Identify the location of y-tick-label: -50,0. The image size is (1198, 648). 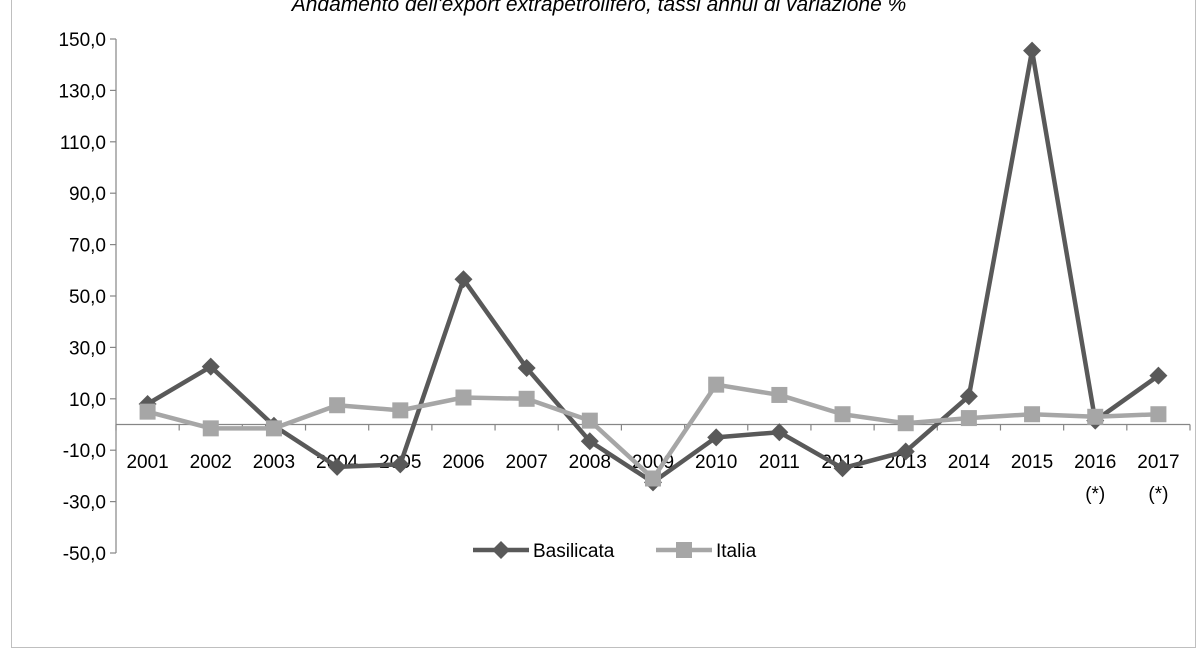
(84, 554).